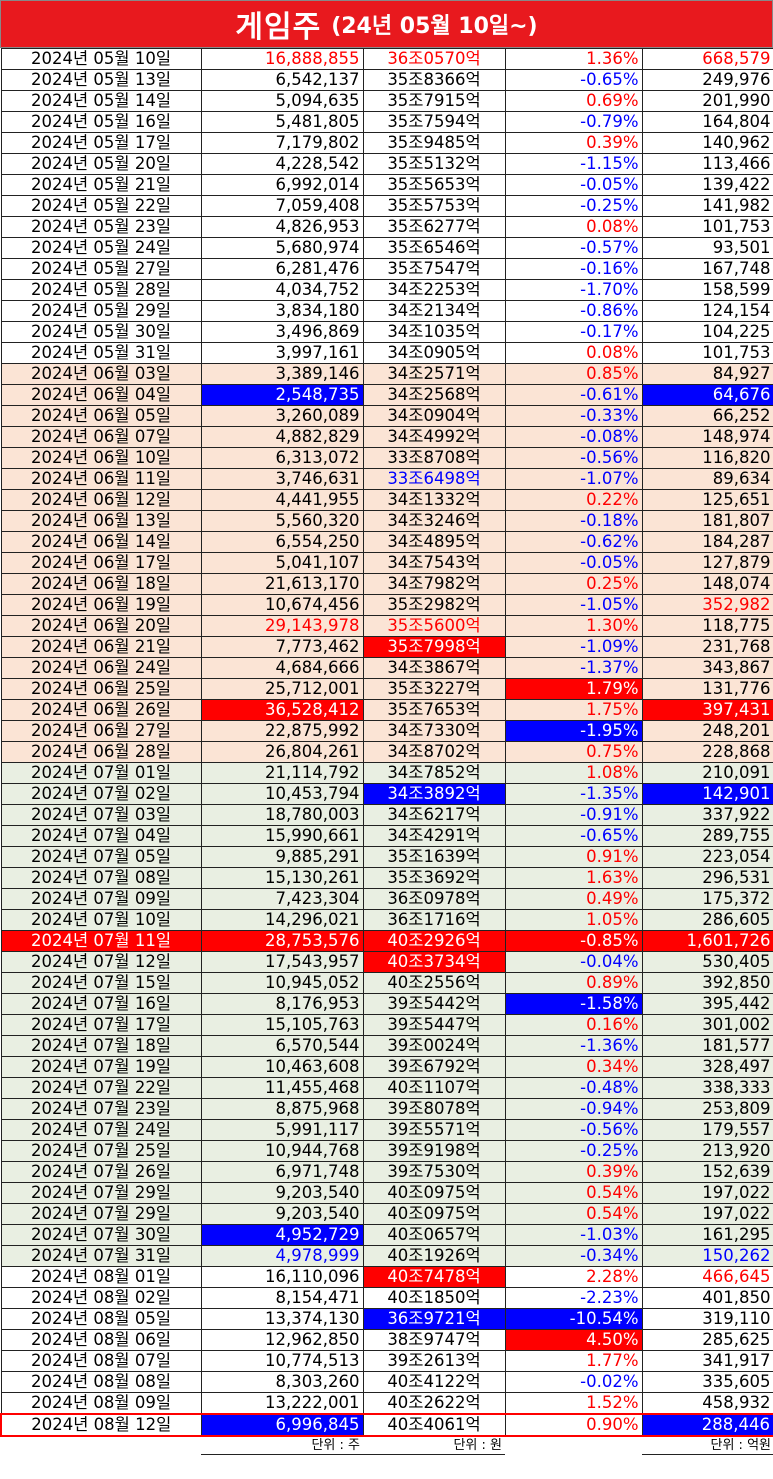 Image resolution: width=773 pixels, height=1479 pixels. I want to click on market-cap-cell: 39조5571억, so click(434, 1130).